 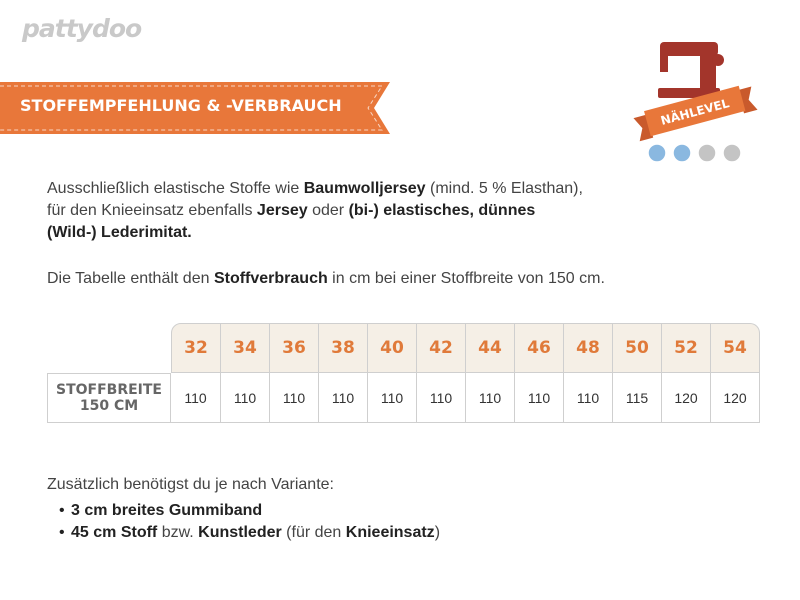 I want to click on empty-cell, so click(x=109, y=348).